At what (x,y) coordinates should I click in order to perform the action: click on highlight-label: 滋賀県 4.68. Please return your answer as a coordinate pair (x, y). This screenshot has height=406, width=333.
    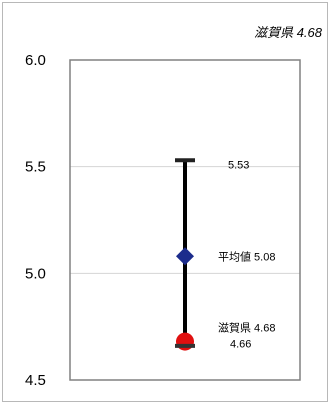
    Looking at the image, I should click on (246, 328).